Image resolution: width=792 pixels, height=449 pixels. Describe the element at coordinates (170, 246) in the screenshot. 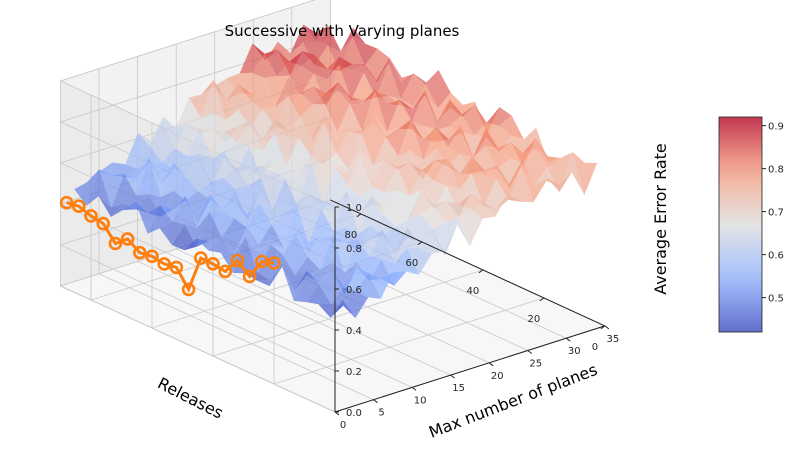

I see `orange-series` at that location.